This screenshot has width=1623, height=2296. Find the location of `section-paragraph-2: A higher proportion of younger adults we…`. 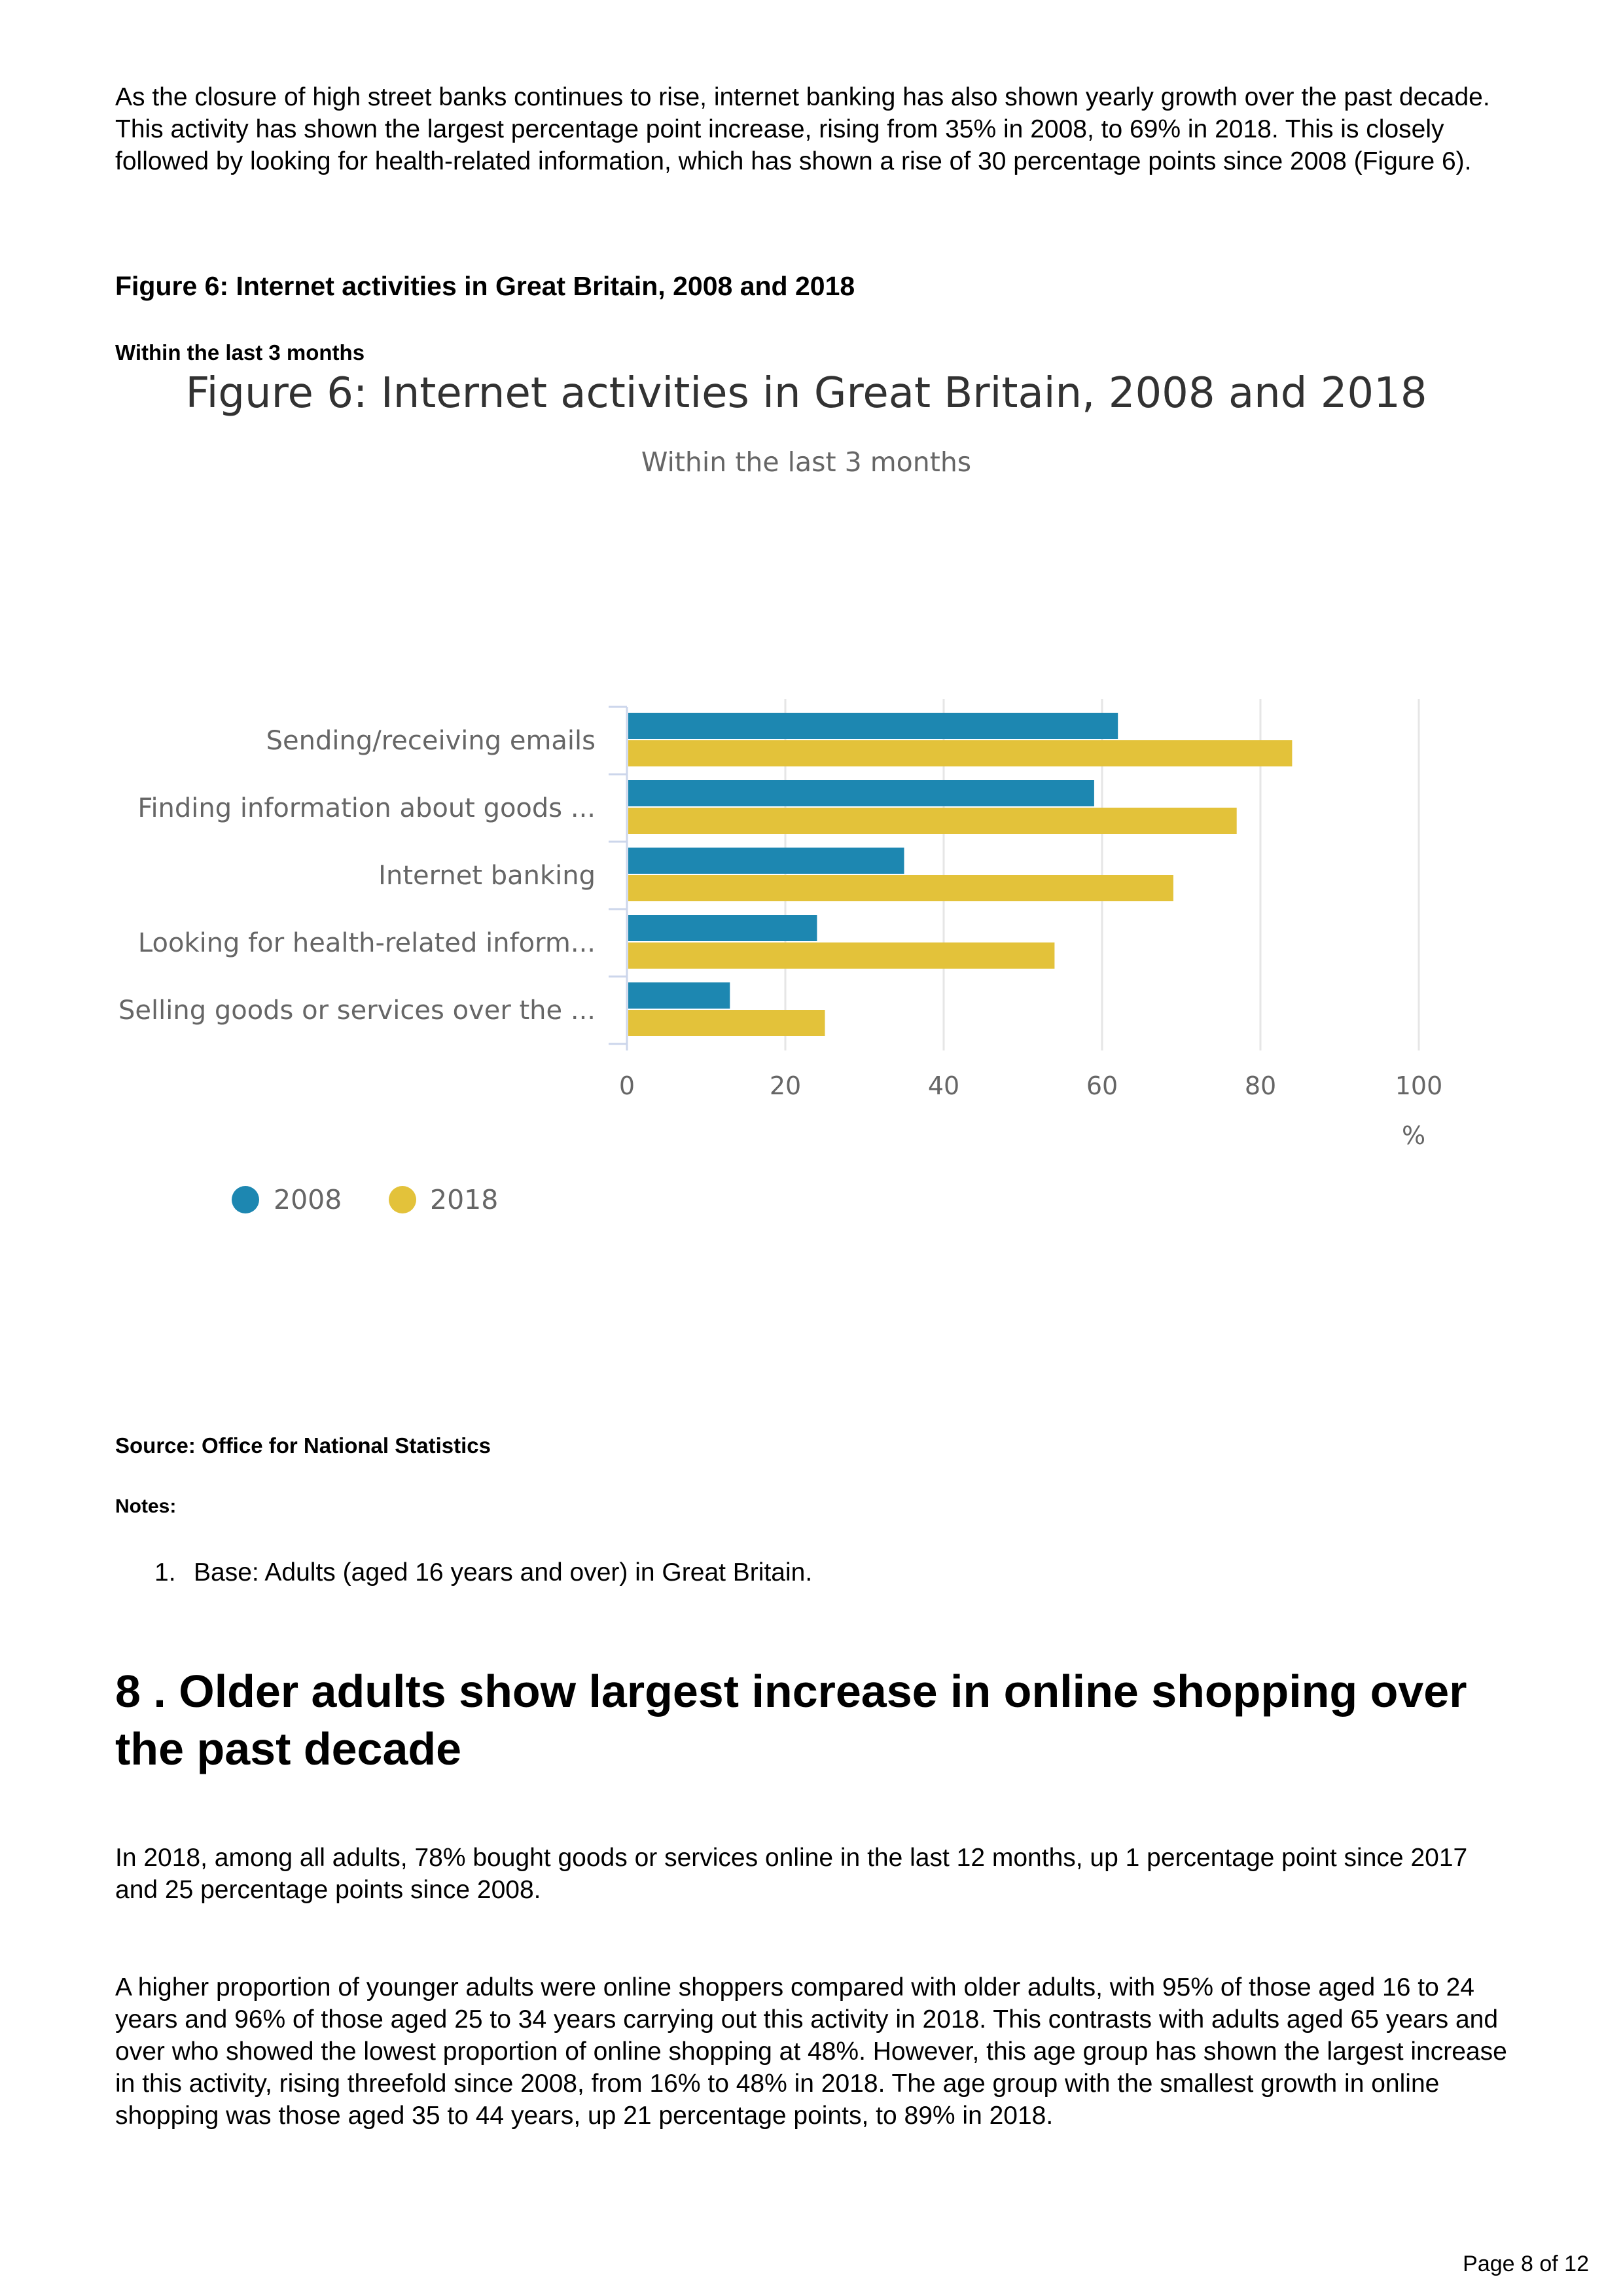

section-paragraph-2: A higher proportion of younger adults we… is located at coordinates (811, 2051).